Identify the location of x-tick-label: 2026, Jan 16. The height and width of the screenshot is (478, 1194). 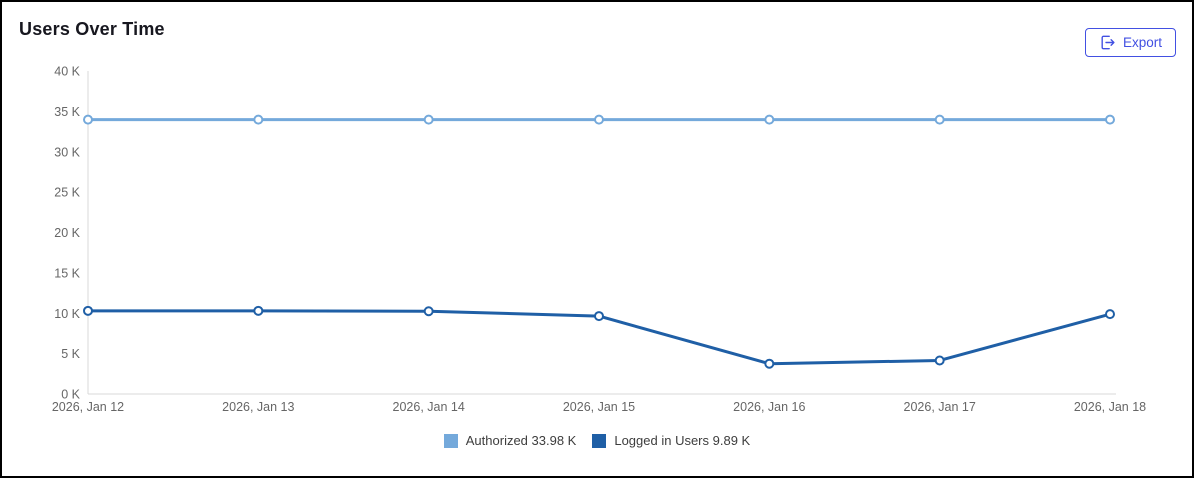
(769, 407).